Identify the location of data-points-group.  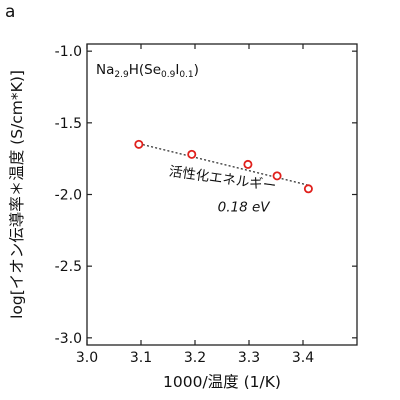
(223, 166).